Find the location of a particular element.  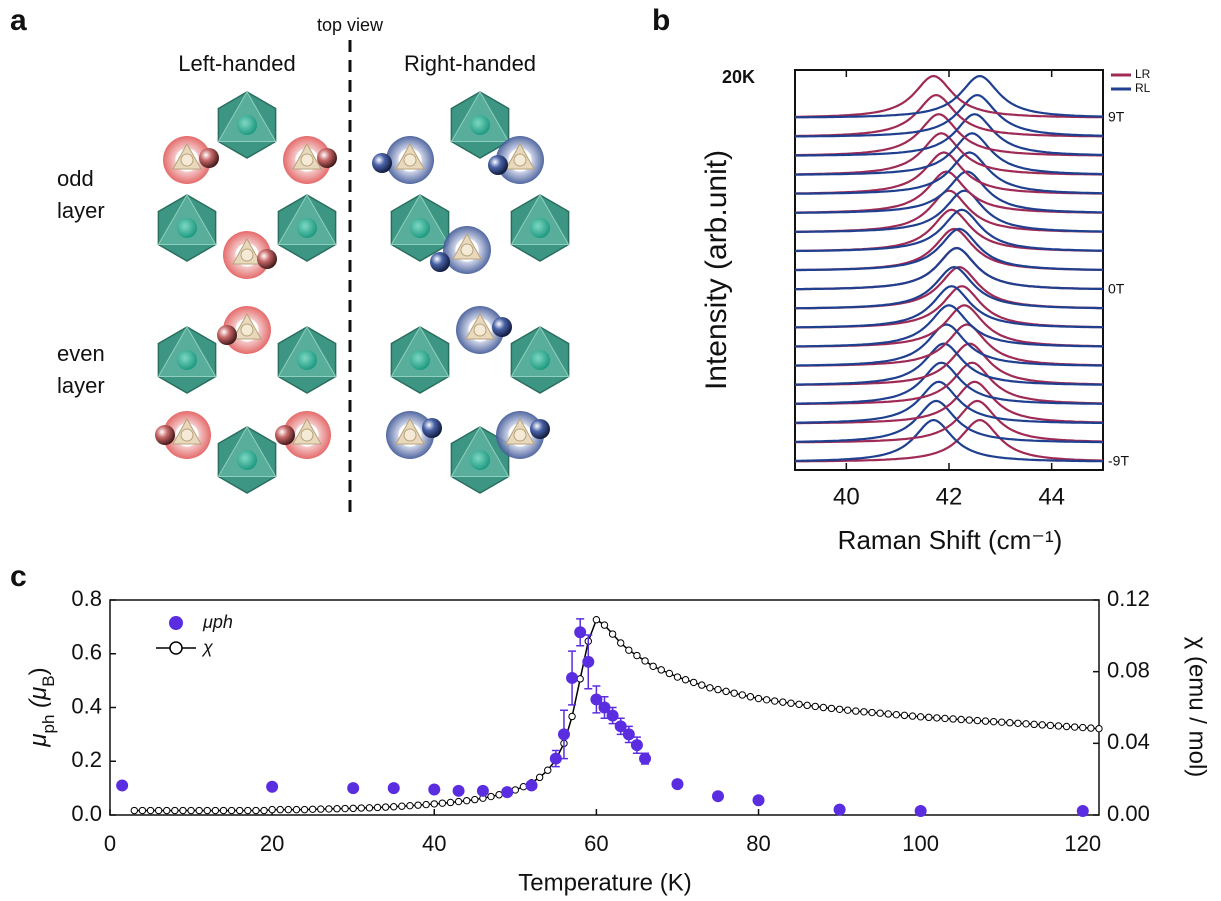

even-label: even is located at coordinates (81, 353).